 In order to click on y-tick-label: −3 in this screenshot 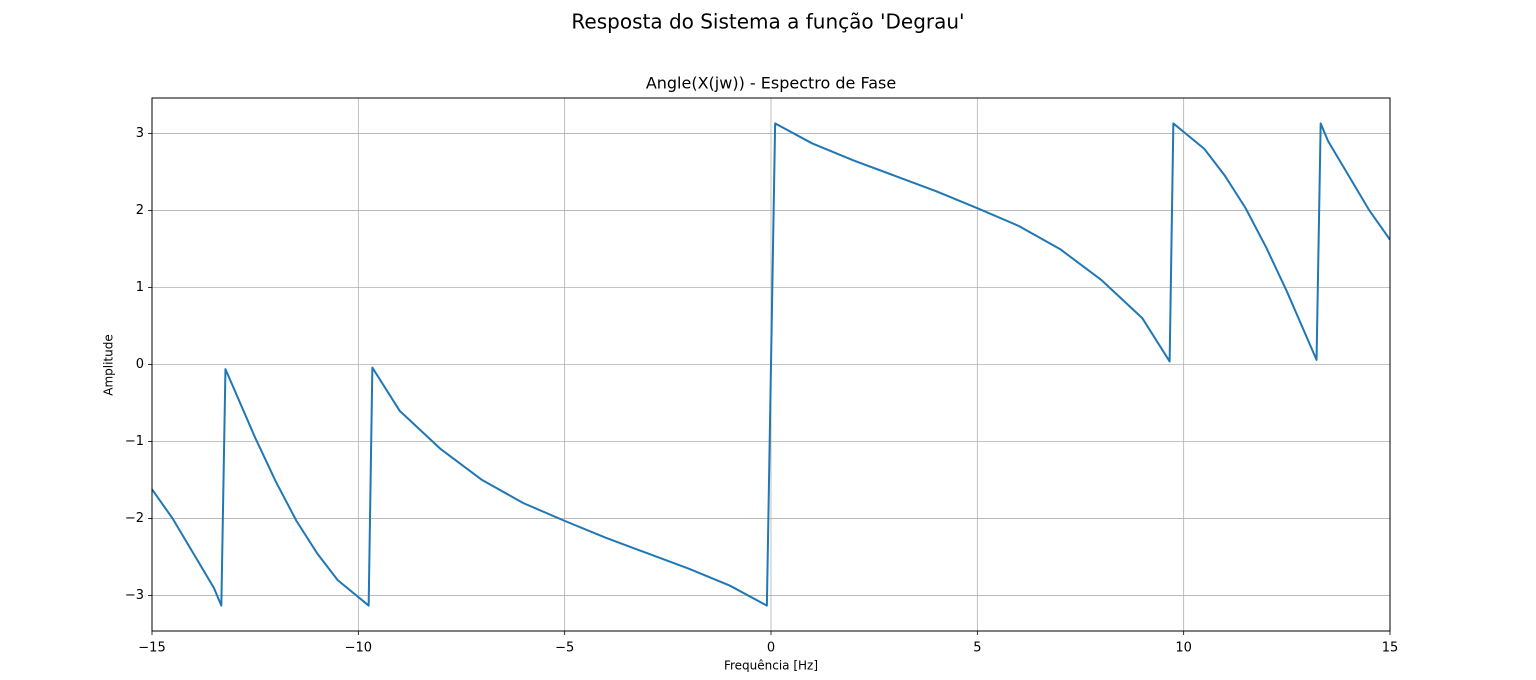, I will do `click(134, 595)`.